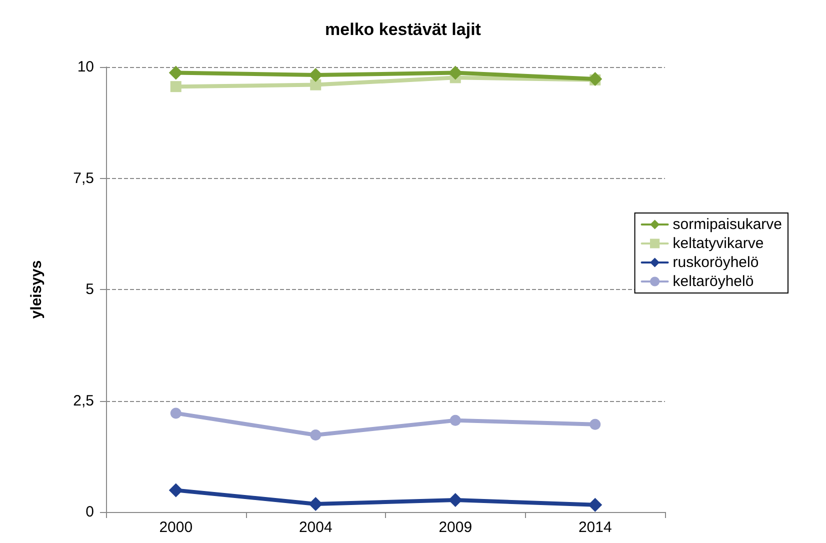  Describe the element at coordinates (176, 527) in the screenshot. I see `x-tick-label: 2000` at that location.